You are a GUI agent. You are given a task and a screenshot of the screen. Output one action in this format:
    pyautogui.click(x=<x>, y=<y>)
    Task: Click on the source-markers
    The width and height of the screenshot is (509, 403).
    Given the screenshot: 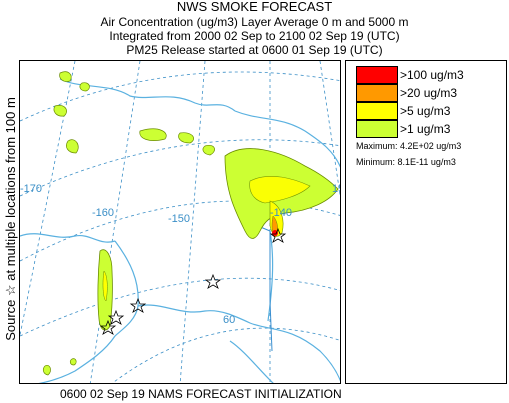 What is the action you would take?
    pyautogui.click(x=193, y=281)
    